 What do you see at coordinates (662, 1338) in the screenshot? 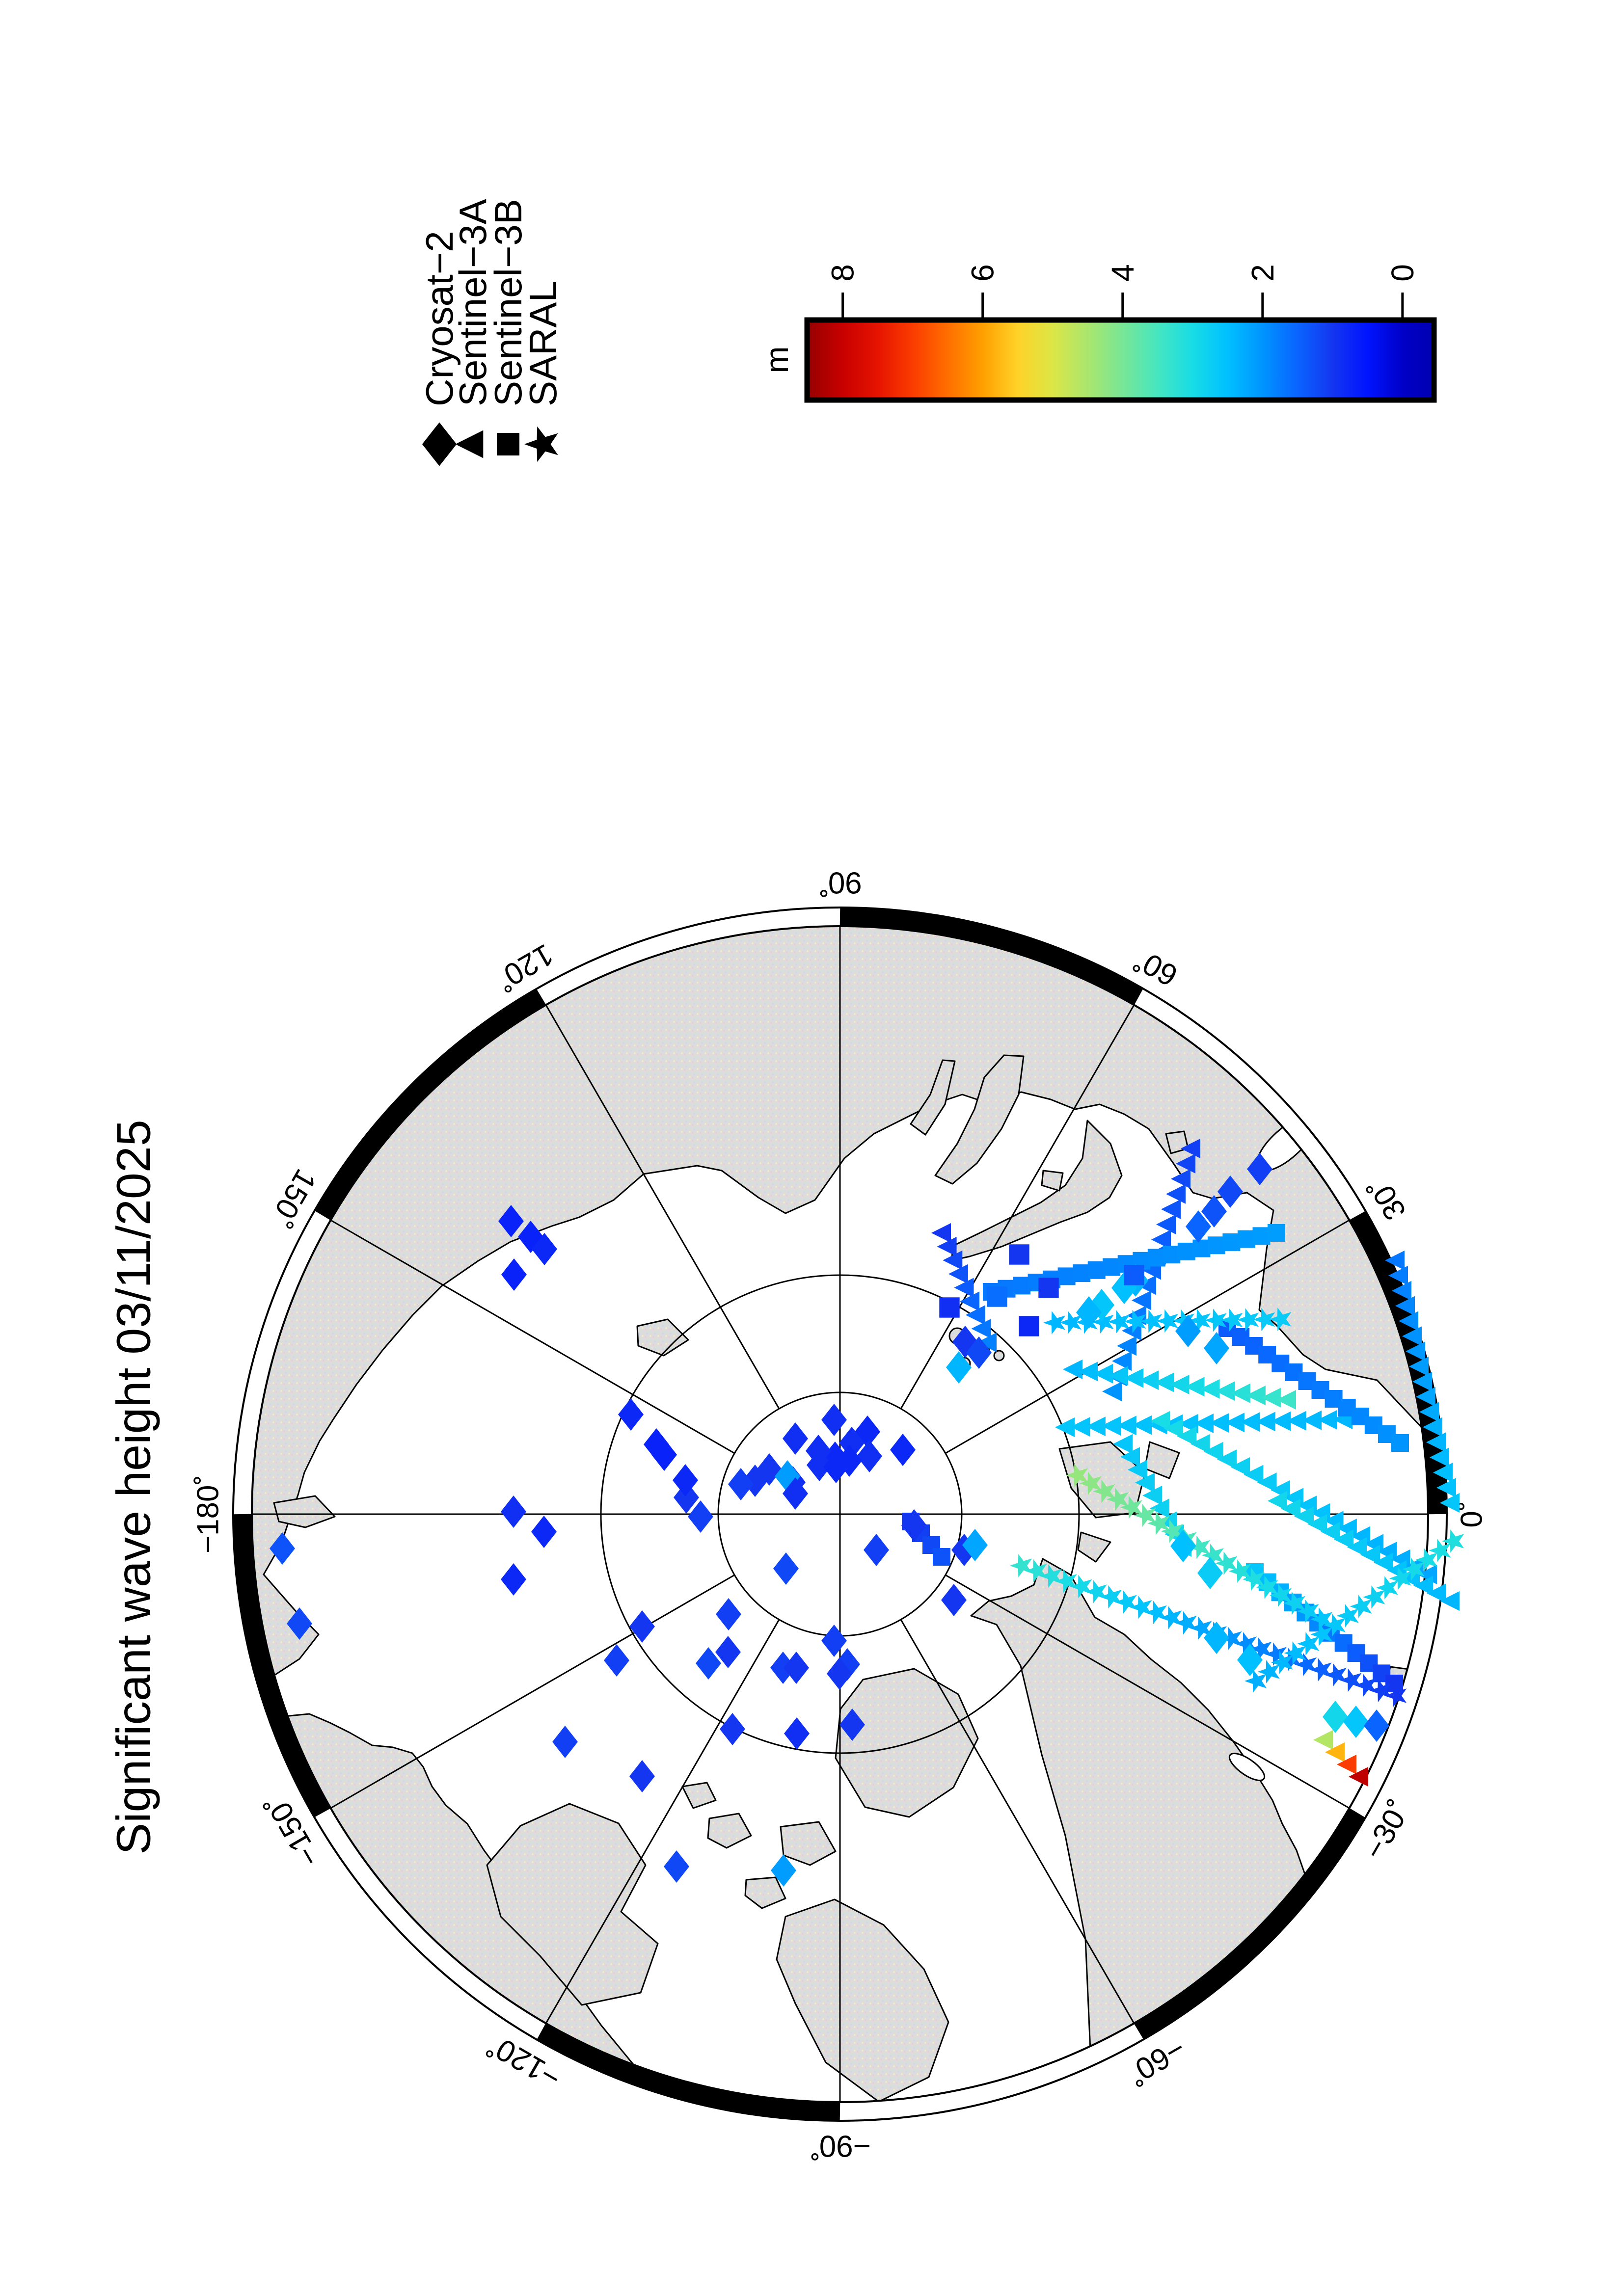
I see `land-new-siberian-islands` at bounding box center [662, 1338].